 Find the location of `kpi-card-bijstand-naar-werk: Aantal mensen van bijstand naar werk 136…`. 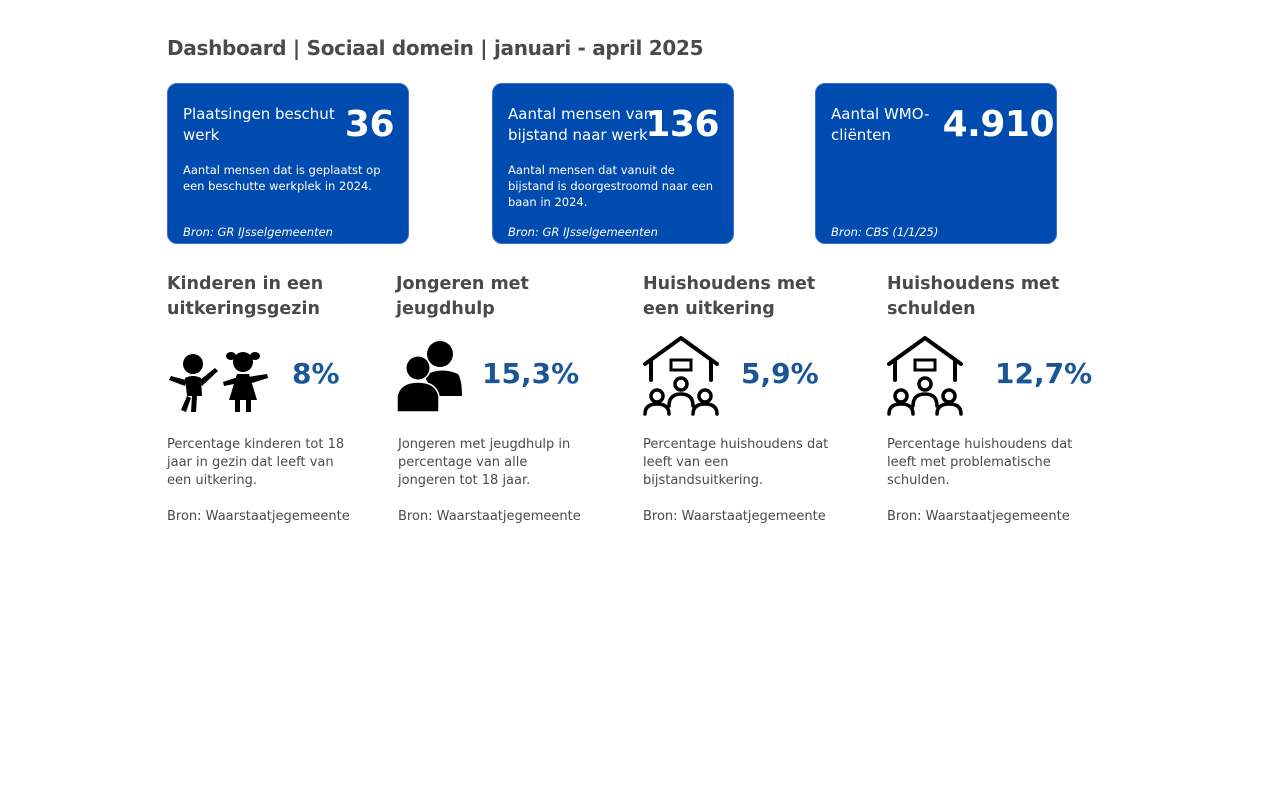

kpi-card-bijstand-naar-werk: Aantal mensen van bijstand naar werk 136… is located at coordinates (613, 163).